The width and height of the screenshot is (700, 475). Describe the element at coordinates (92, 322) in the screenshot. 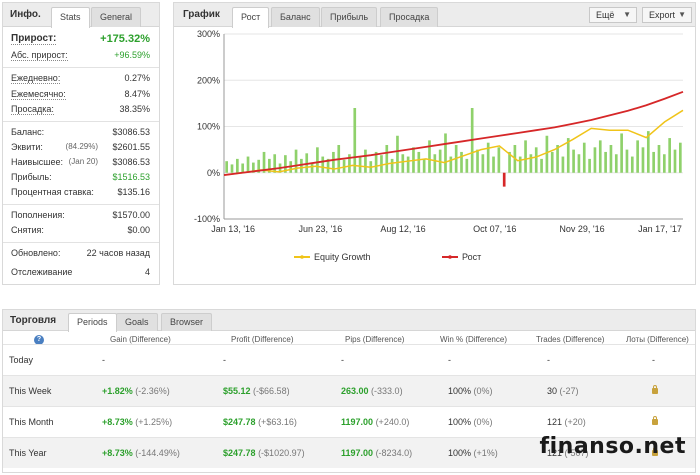

I see `tab-periods: Periods` at that location.